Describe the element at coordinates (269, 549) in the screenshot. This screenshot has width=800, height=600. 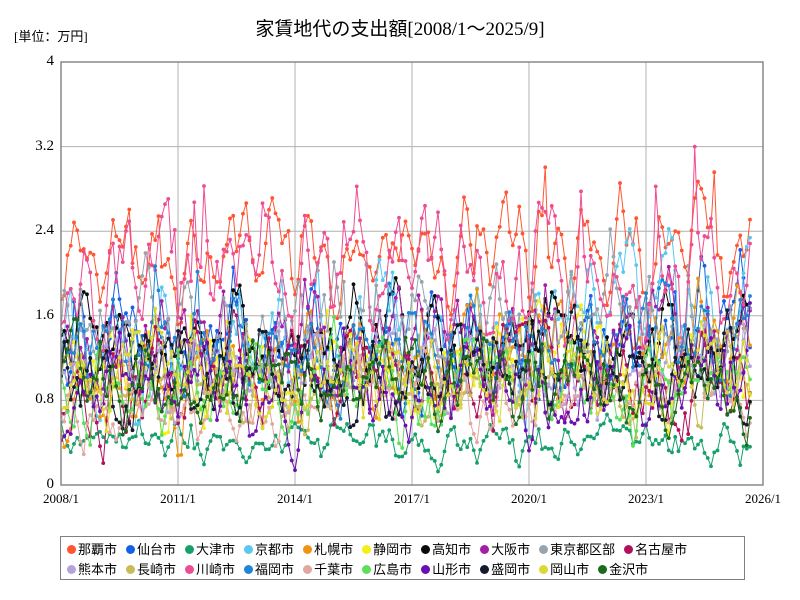
I see `legend-item: 京都市` at that location.